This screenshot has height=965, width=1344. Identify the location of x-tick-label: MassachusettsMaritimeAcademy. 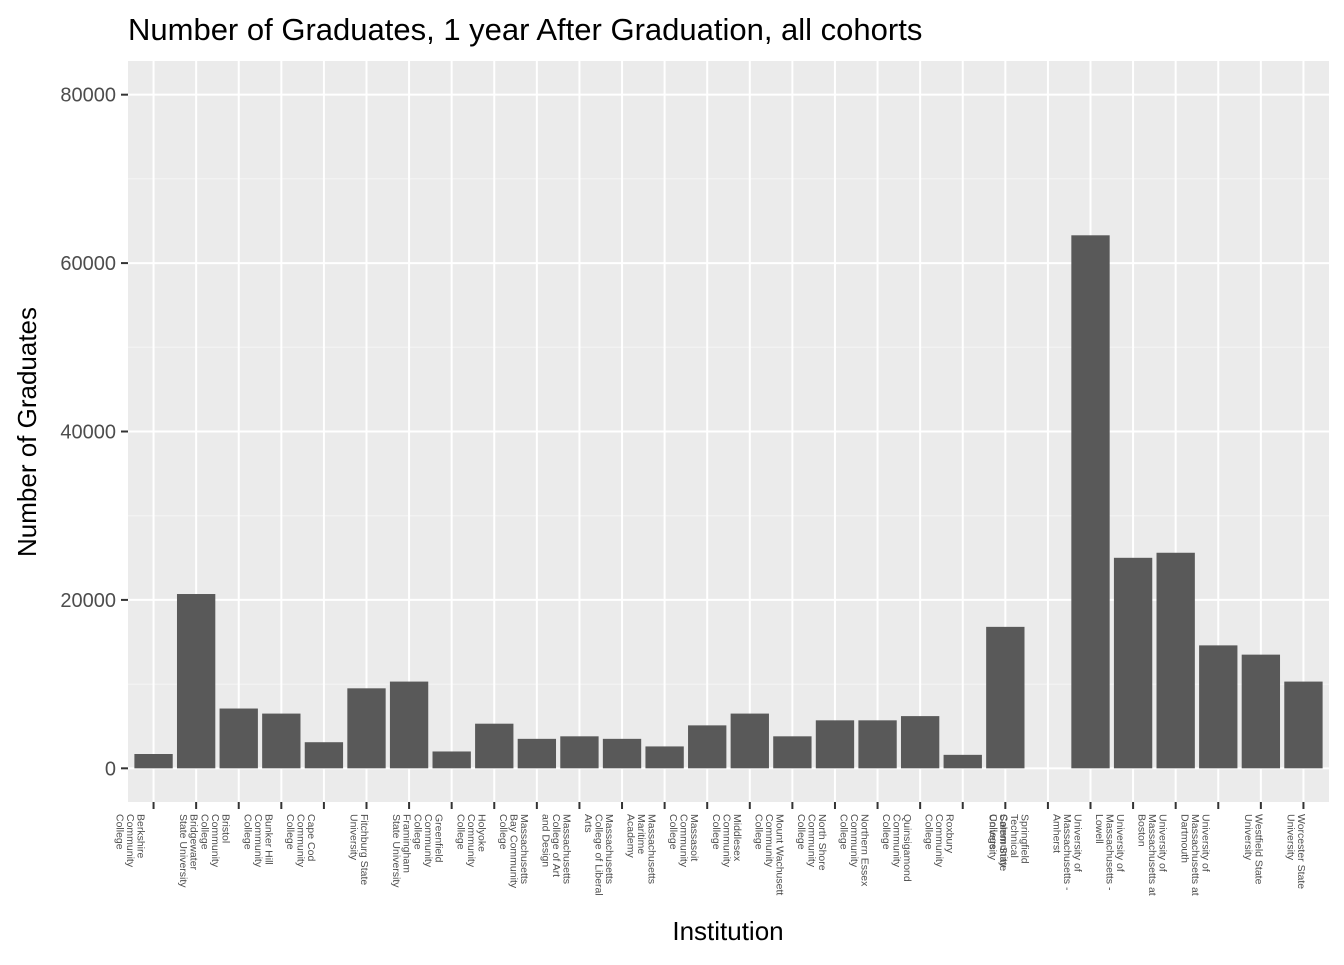
(641, 849).